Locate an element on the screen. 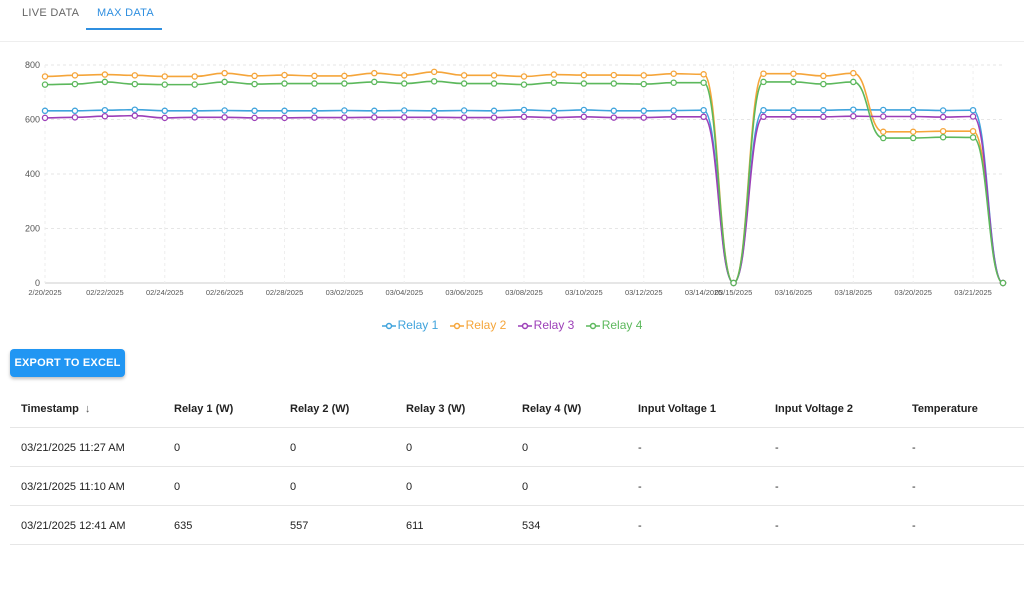 The height and width of the screenshot is (602, 1024). legend-label: Relay 1 is located at coordinates (418, 325).